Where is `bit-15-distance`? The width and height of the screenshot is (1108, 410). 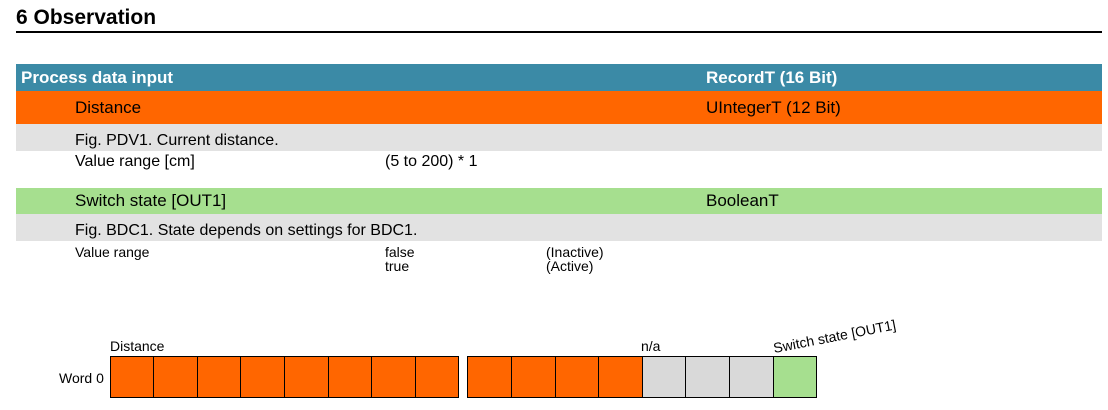 bit-15-distance is located at coordinates (132, 377).